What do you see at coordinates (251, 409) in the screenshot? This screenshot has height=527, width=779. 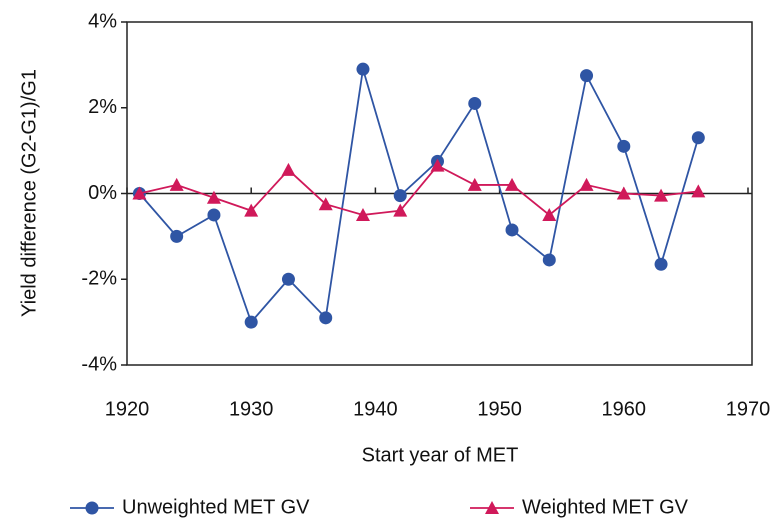 I see `x-tick-label: 1930` at bounding box center [251, 409].